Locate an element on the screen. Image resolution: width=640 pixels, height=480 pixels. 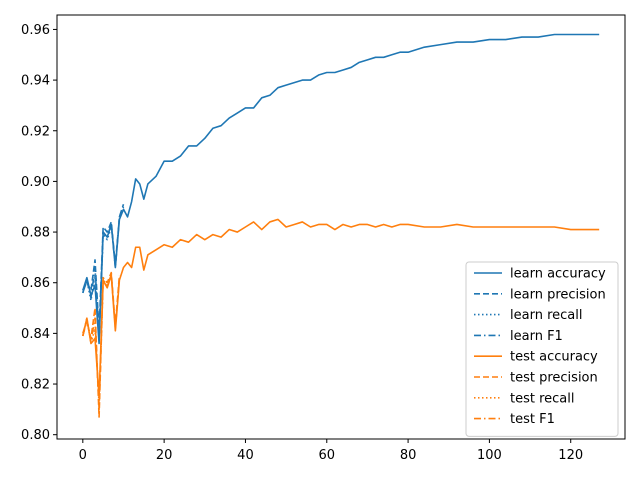
legend-box is located at coordinates (542, 349).